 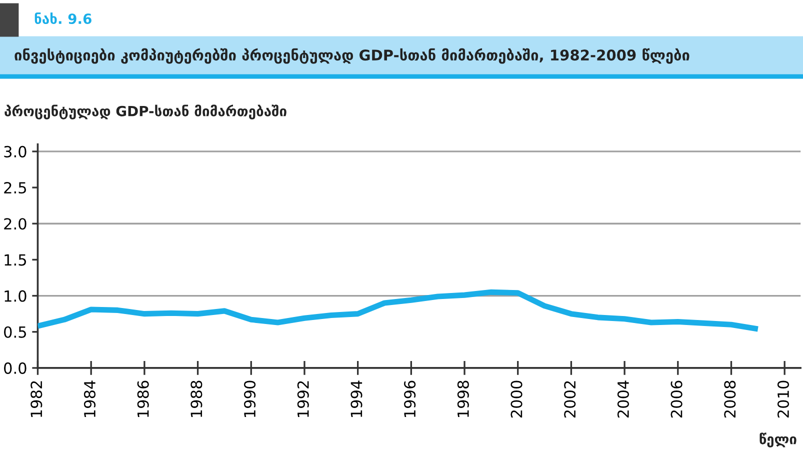 I want to click on x-tick-label: 1988, so click(x=196, y=398).